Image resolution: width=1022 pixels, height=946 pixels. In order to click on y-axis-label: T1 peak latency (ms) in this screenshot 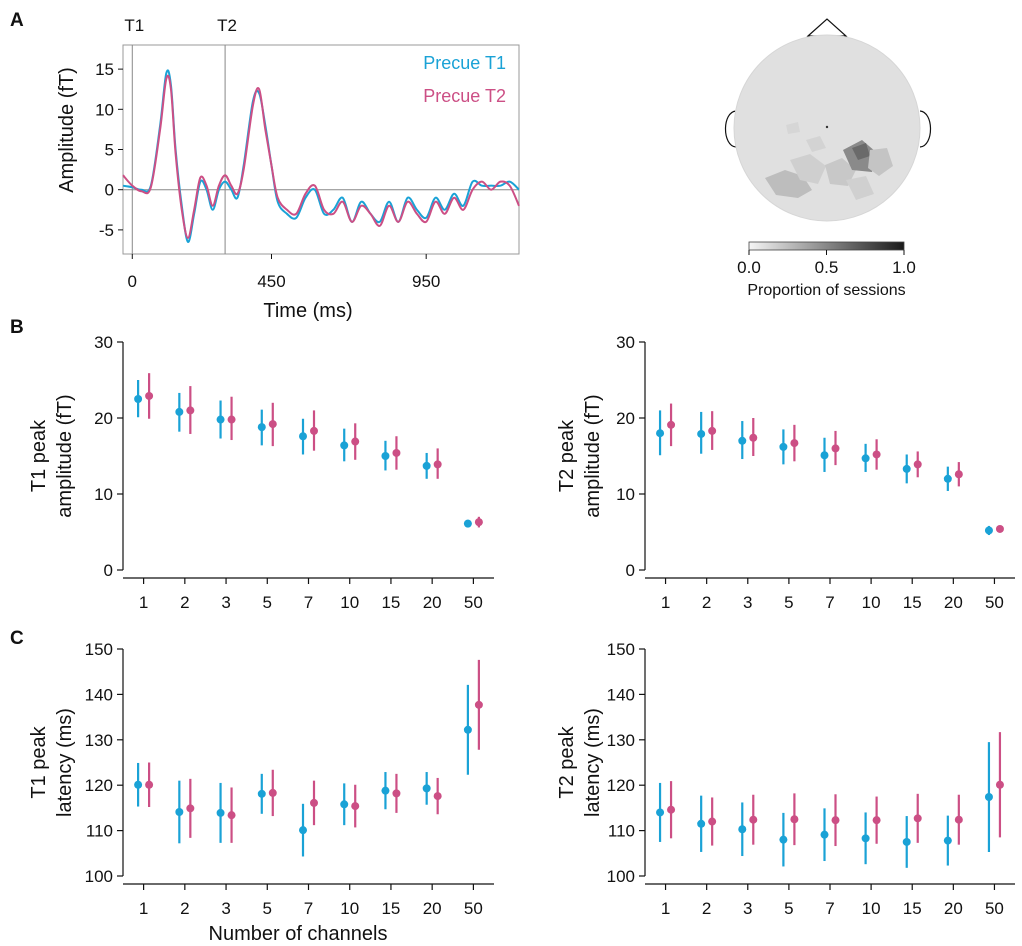, I will do `click(52, 762)`.